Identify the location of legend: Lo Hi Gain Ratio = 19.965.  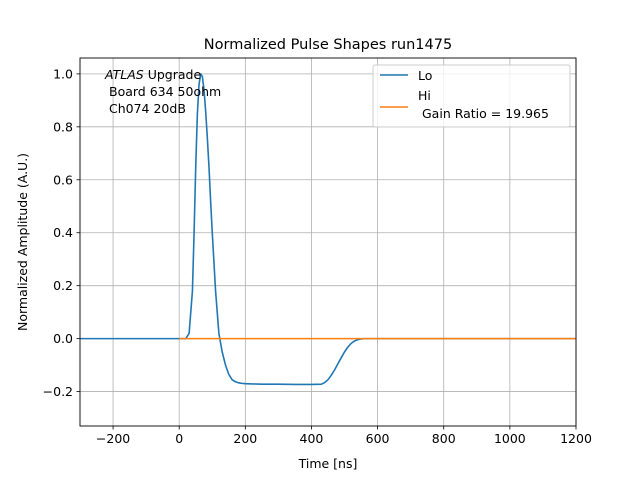
(471, 96).